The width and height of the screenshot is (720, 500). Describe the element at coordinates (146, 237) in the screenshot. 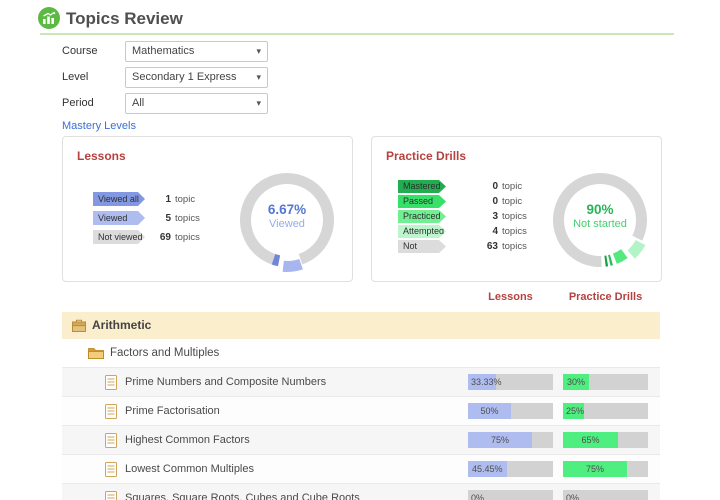

I see `legend-item-not-viewed: Not viewed 69 topics` at that location.